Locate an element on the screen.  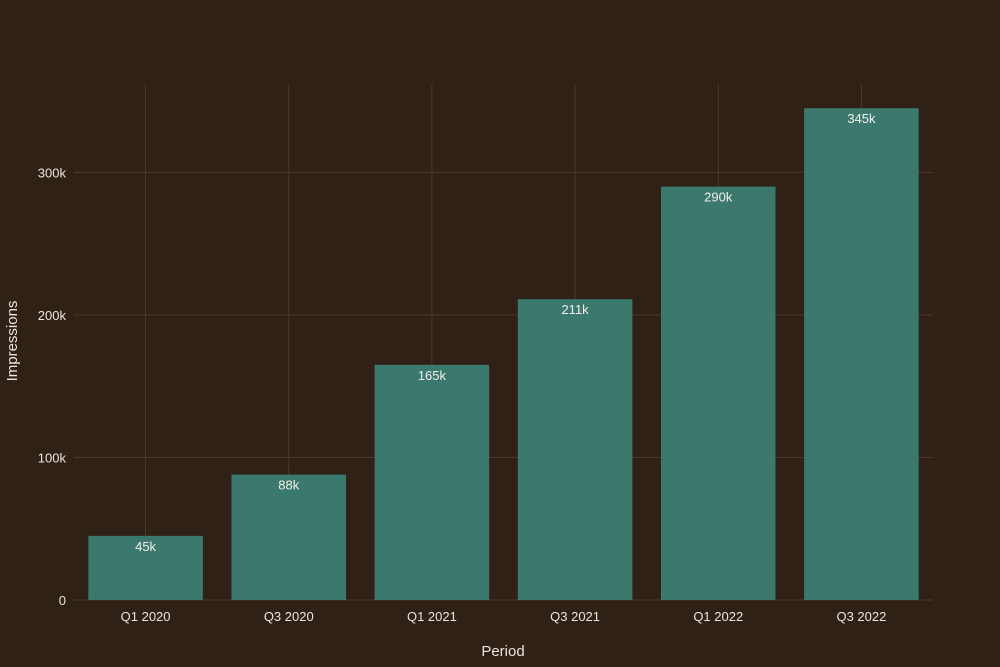
y-axis-title: Impressions is located at coordinates (12, 341).